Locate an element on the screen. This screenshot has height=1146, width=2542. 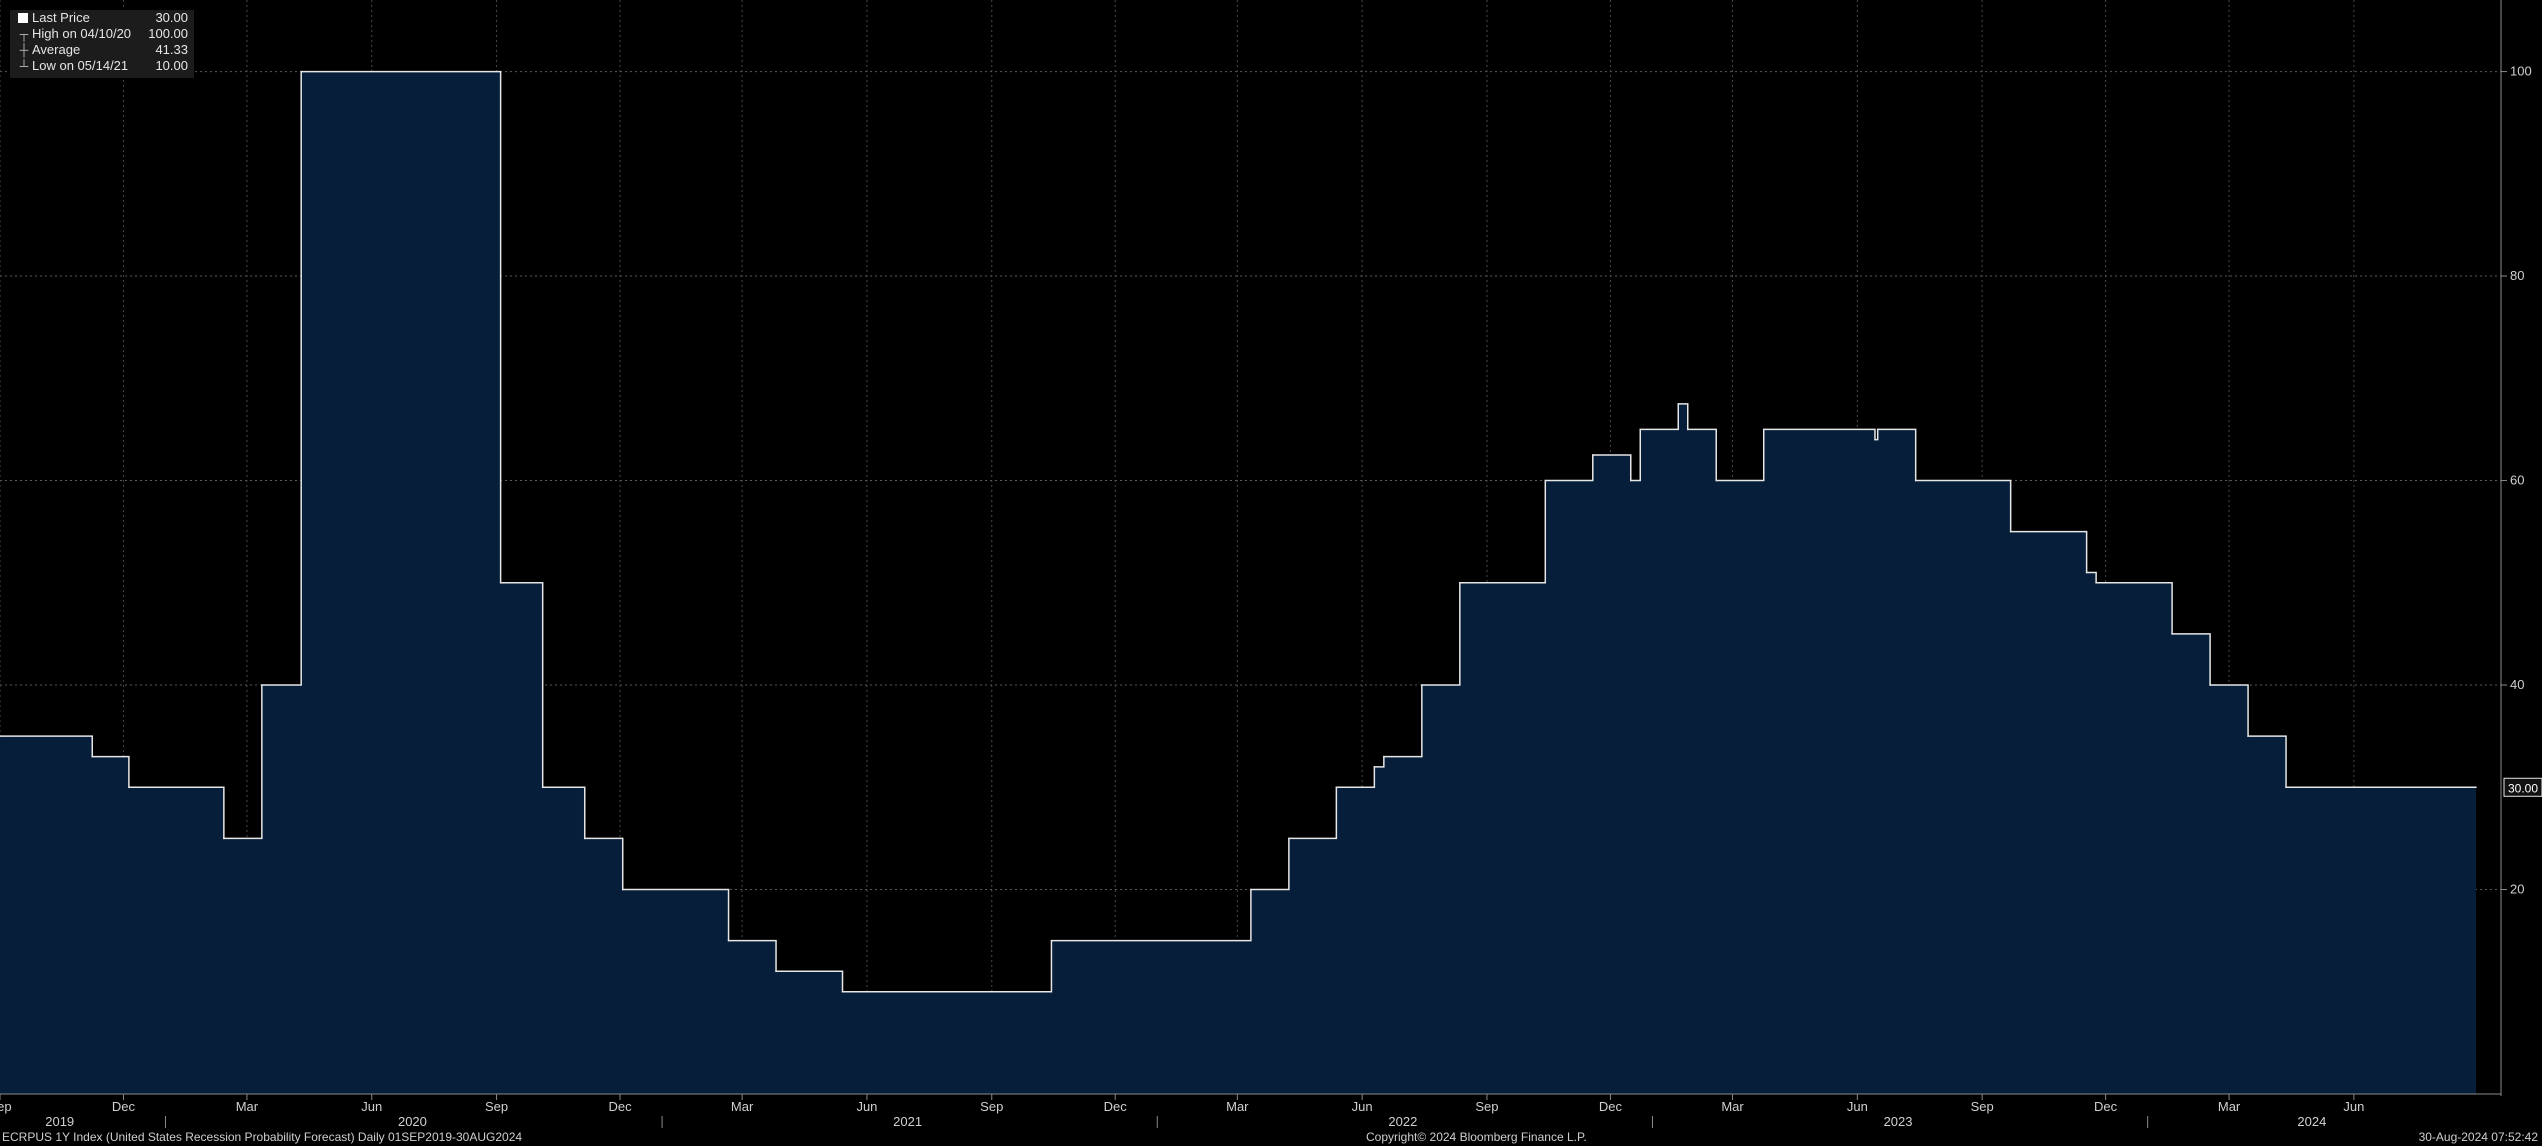
last-price-swatch-icon is located at coordinates (23, 18).